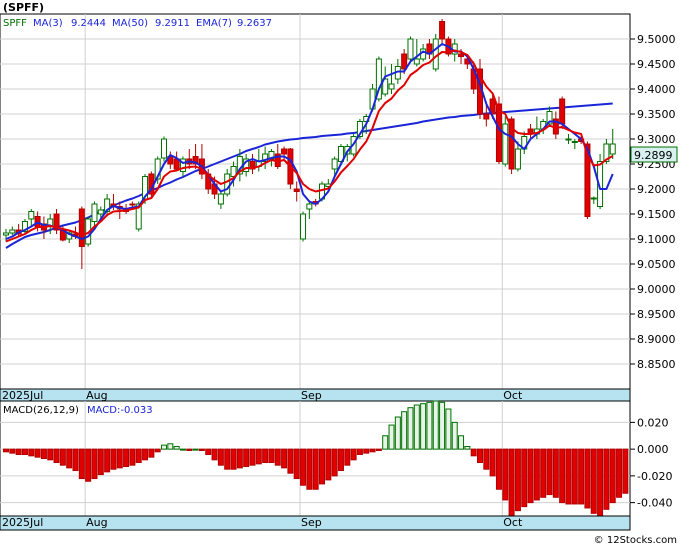  I want to click on macd-x-tick-label: Sep, so click(311, 522).